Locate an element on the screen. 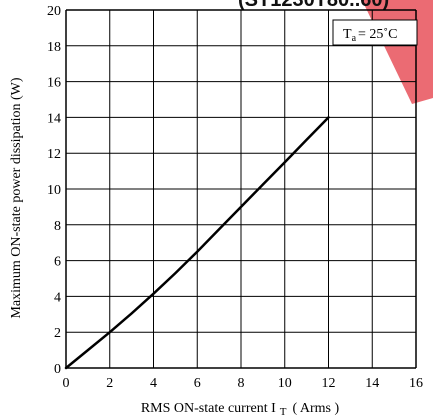 This screenshot has height=419, width=433. x-tick-label: 16 is located at coordinates (416, 383).